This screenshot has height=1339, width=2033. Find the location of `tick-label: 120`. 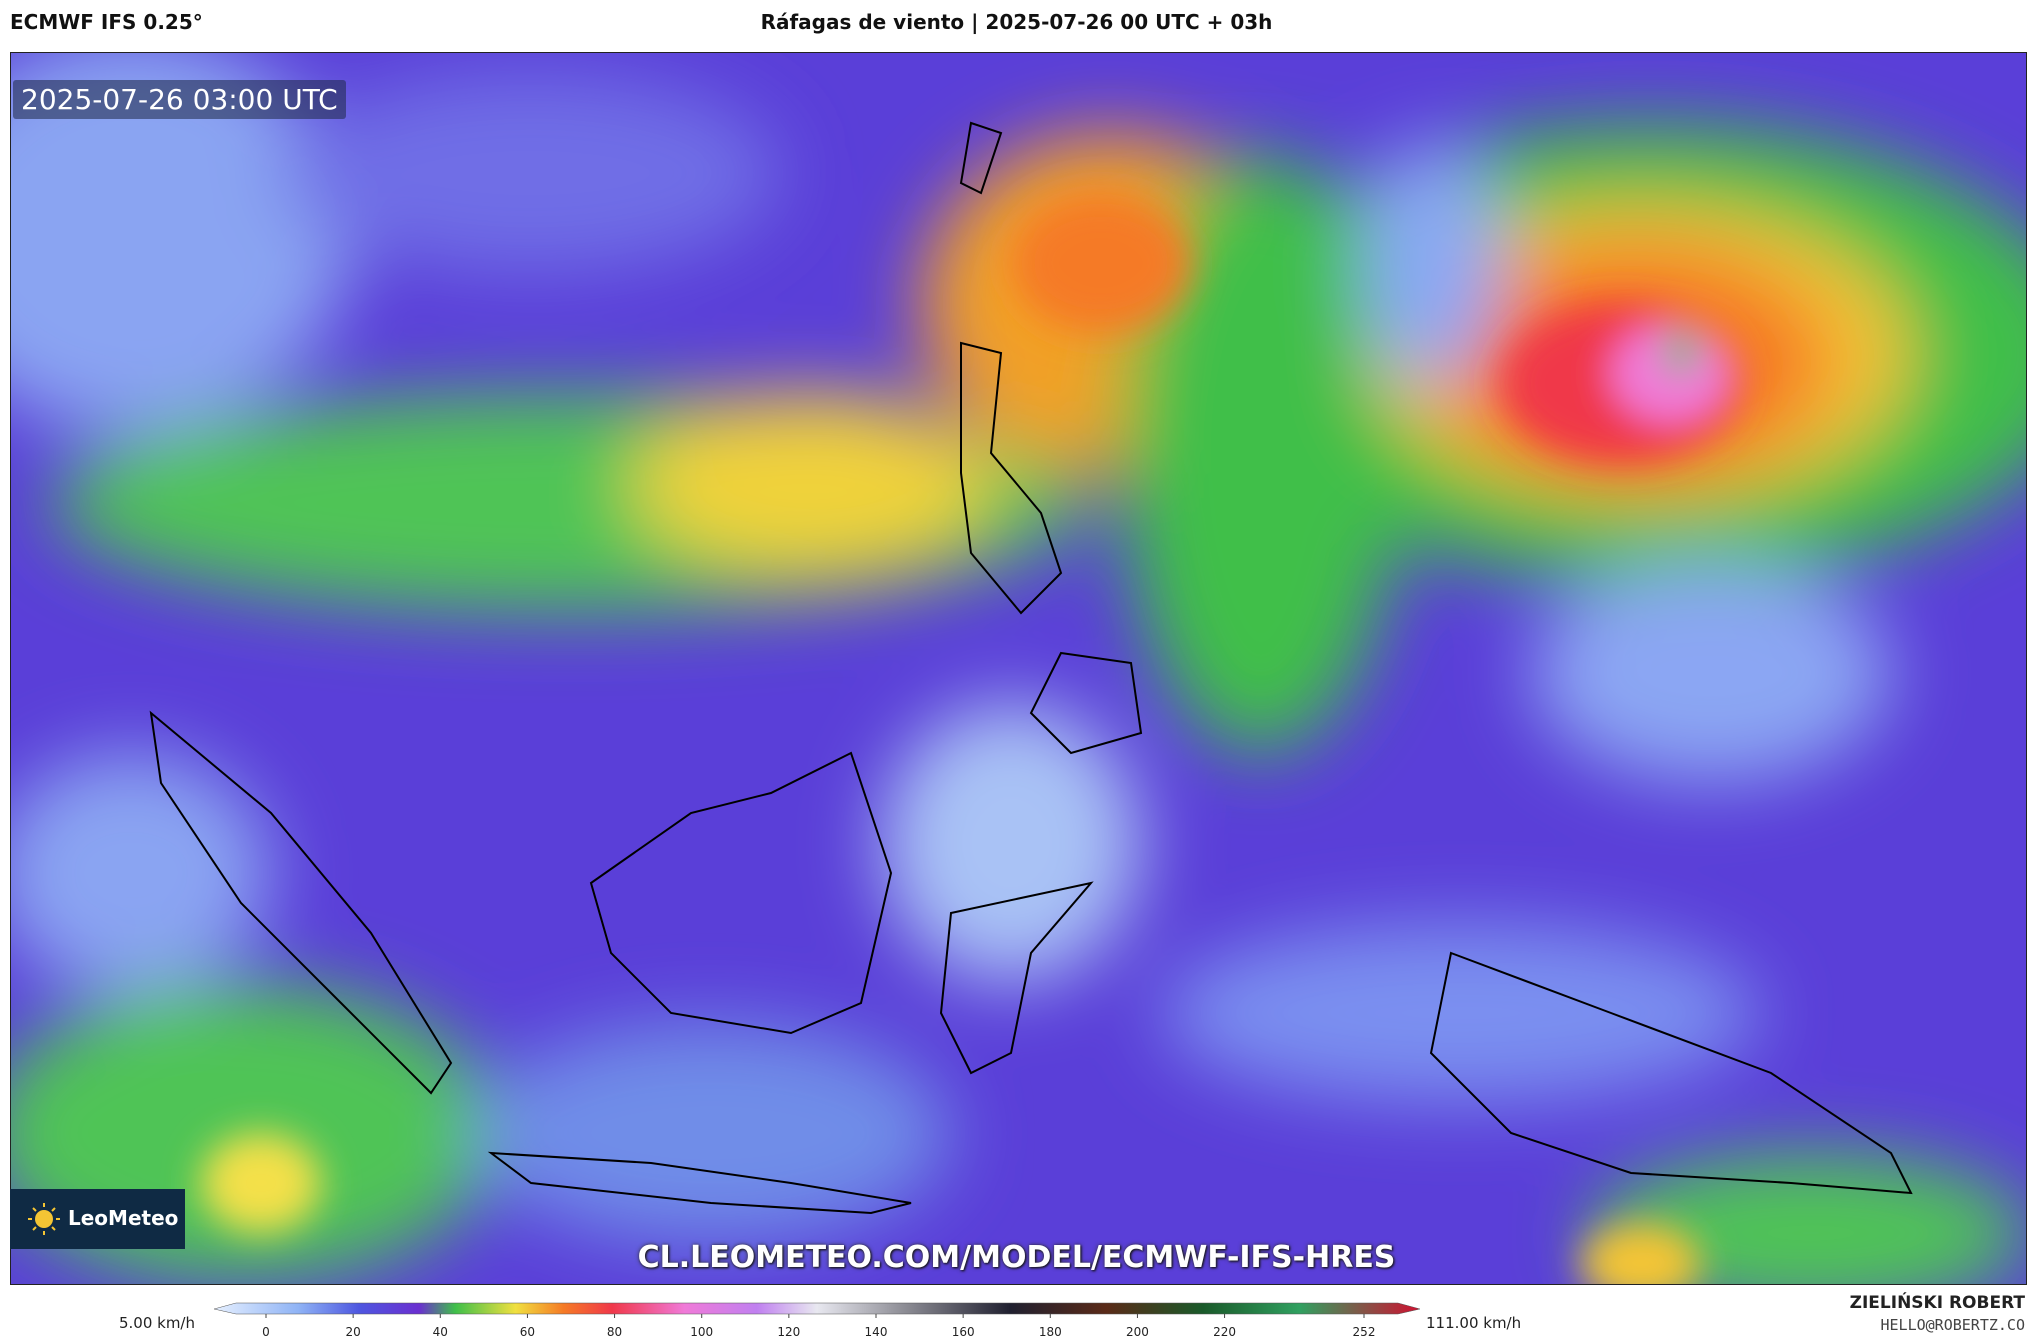

tick-label: 120 is located at coordinates (788, 1332).